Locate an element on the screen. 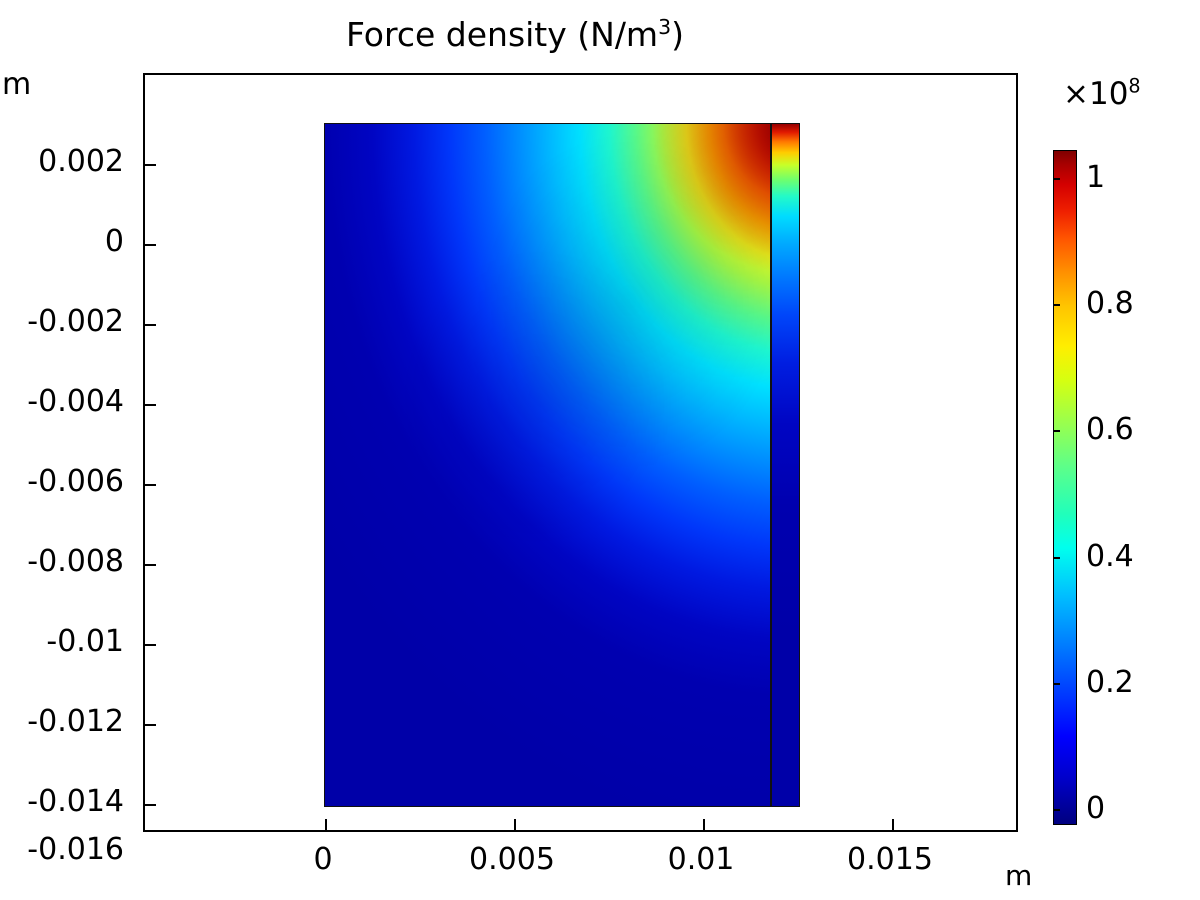 This screenshot has width=1200, height=900. y-tick-label: 0 is located at coordinates (114, 241).